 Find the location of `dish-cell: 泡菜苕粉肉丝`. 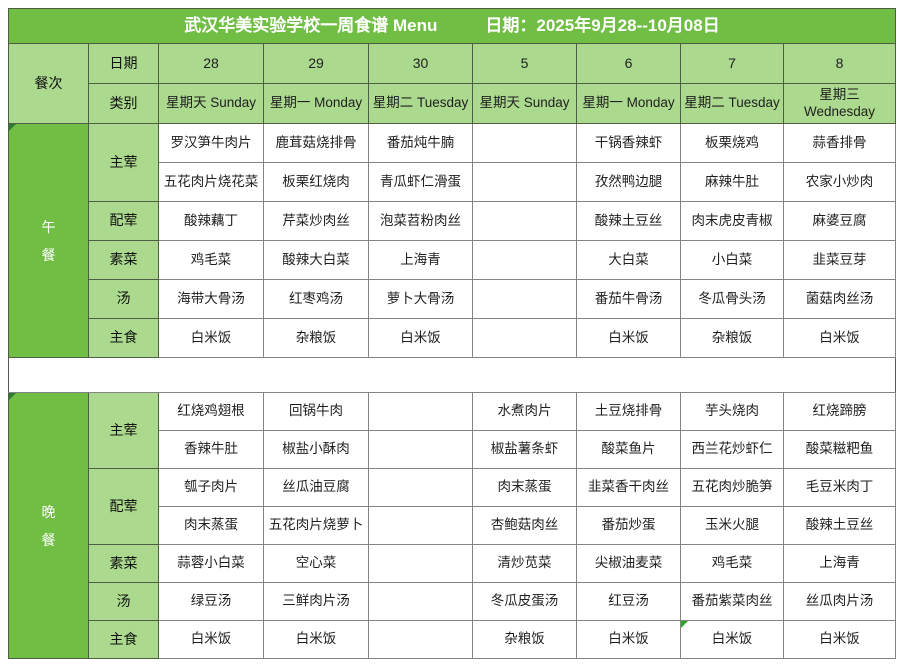

dish-cell: 泡菜苕粉肉丝 is located at coordinates (420, 221).